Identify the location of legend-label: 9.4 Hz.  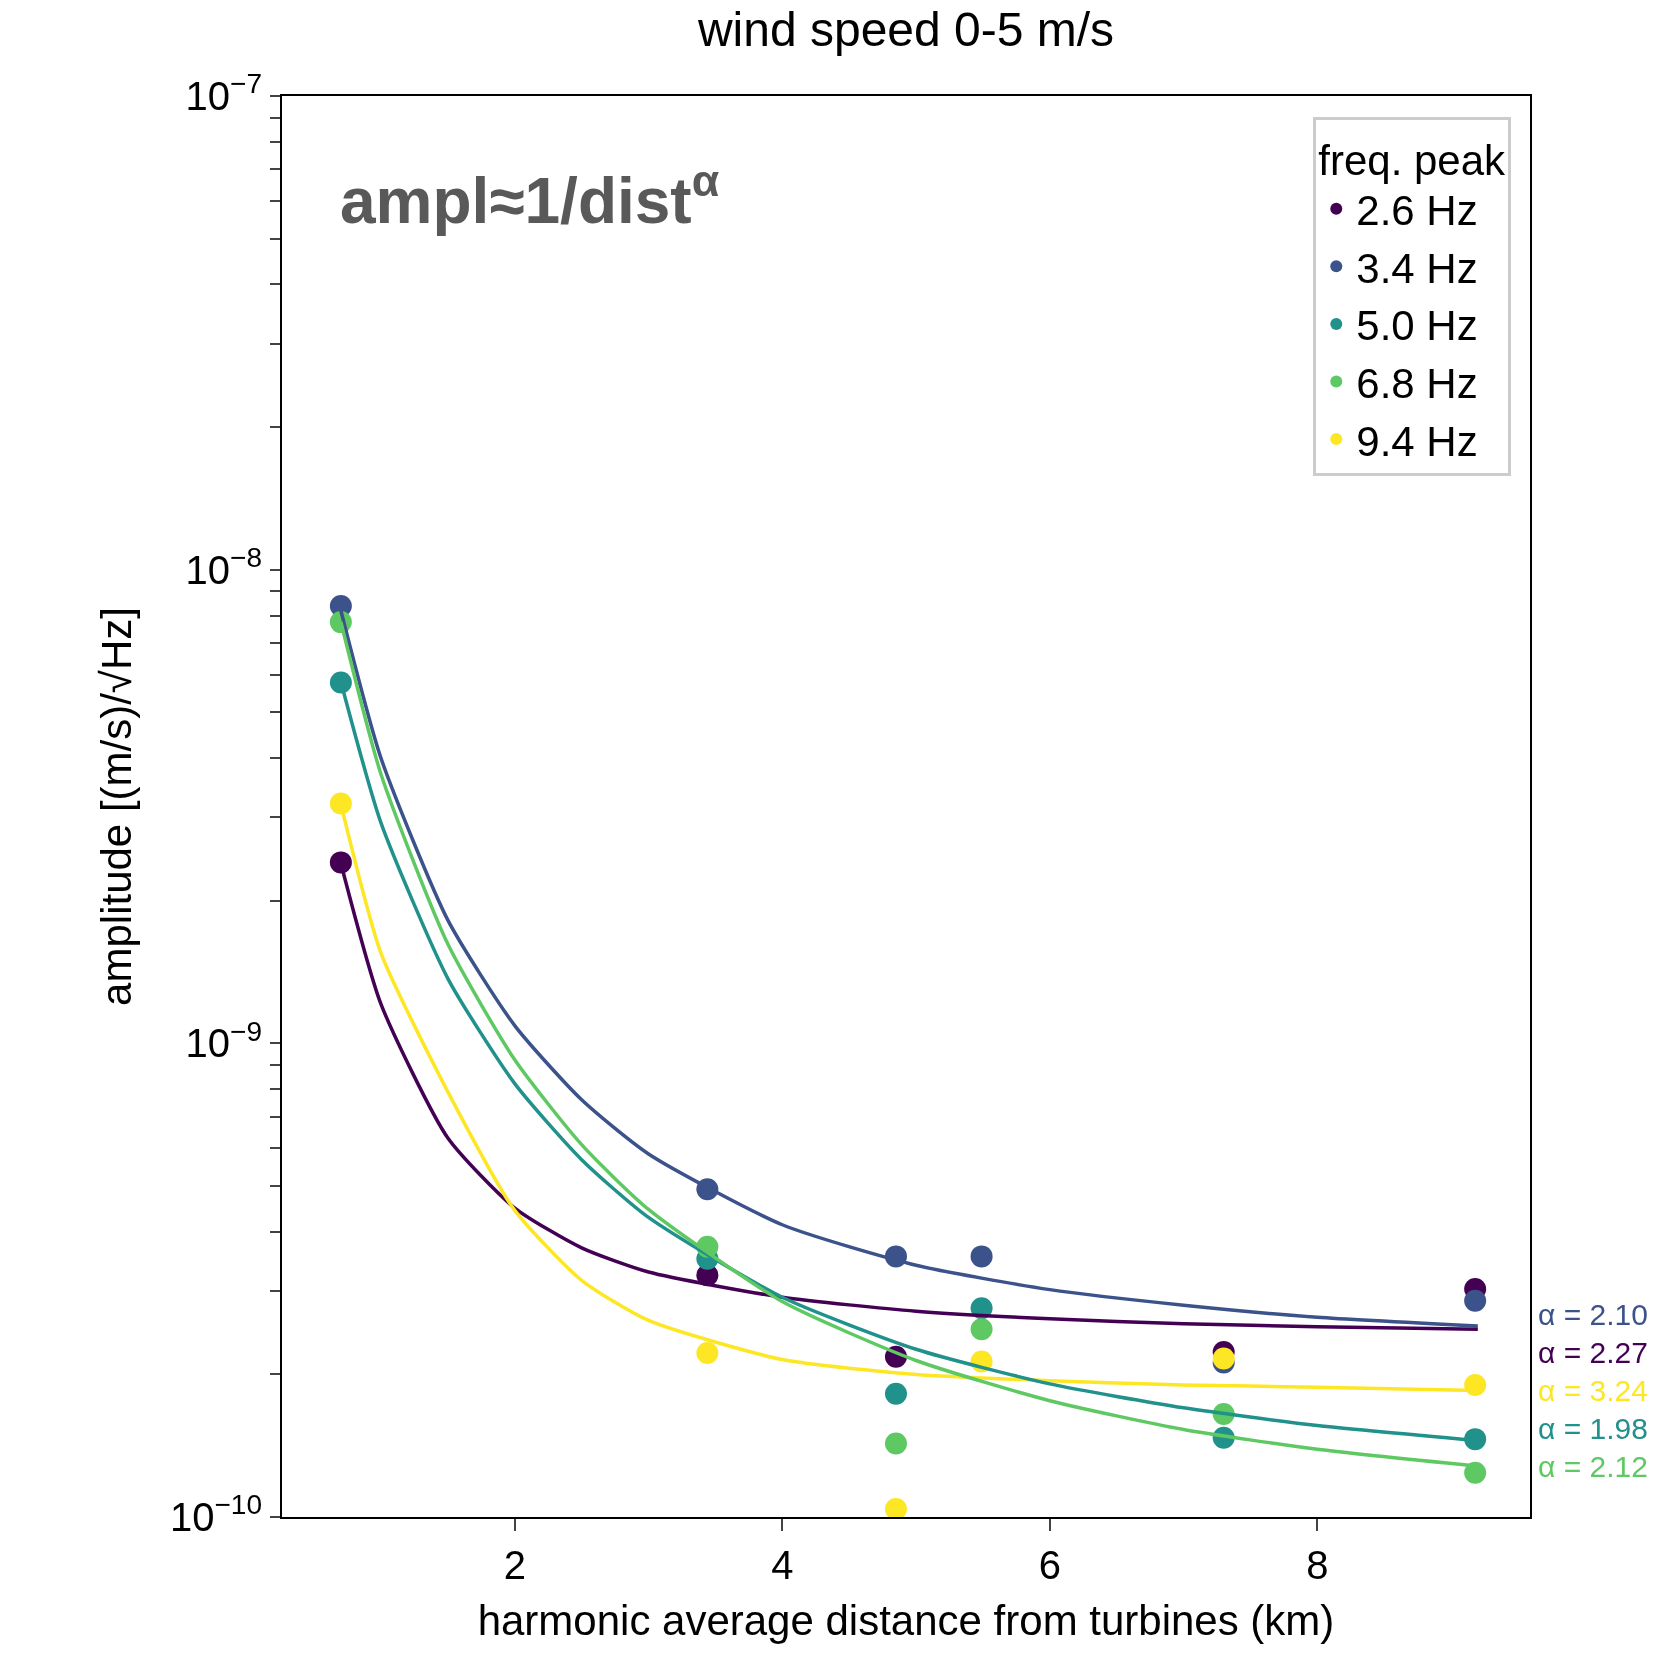
(1417, 441).